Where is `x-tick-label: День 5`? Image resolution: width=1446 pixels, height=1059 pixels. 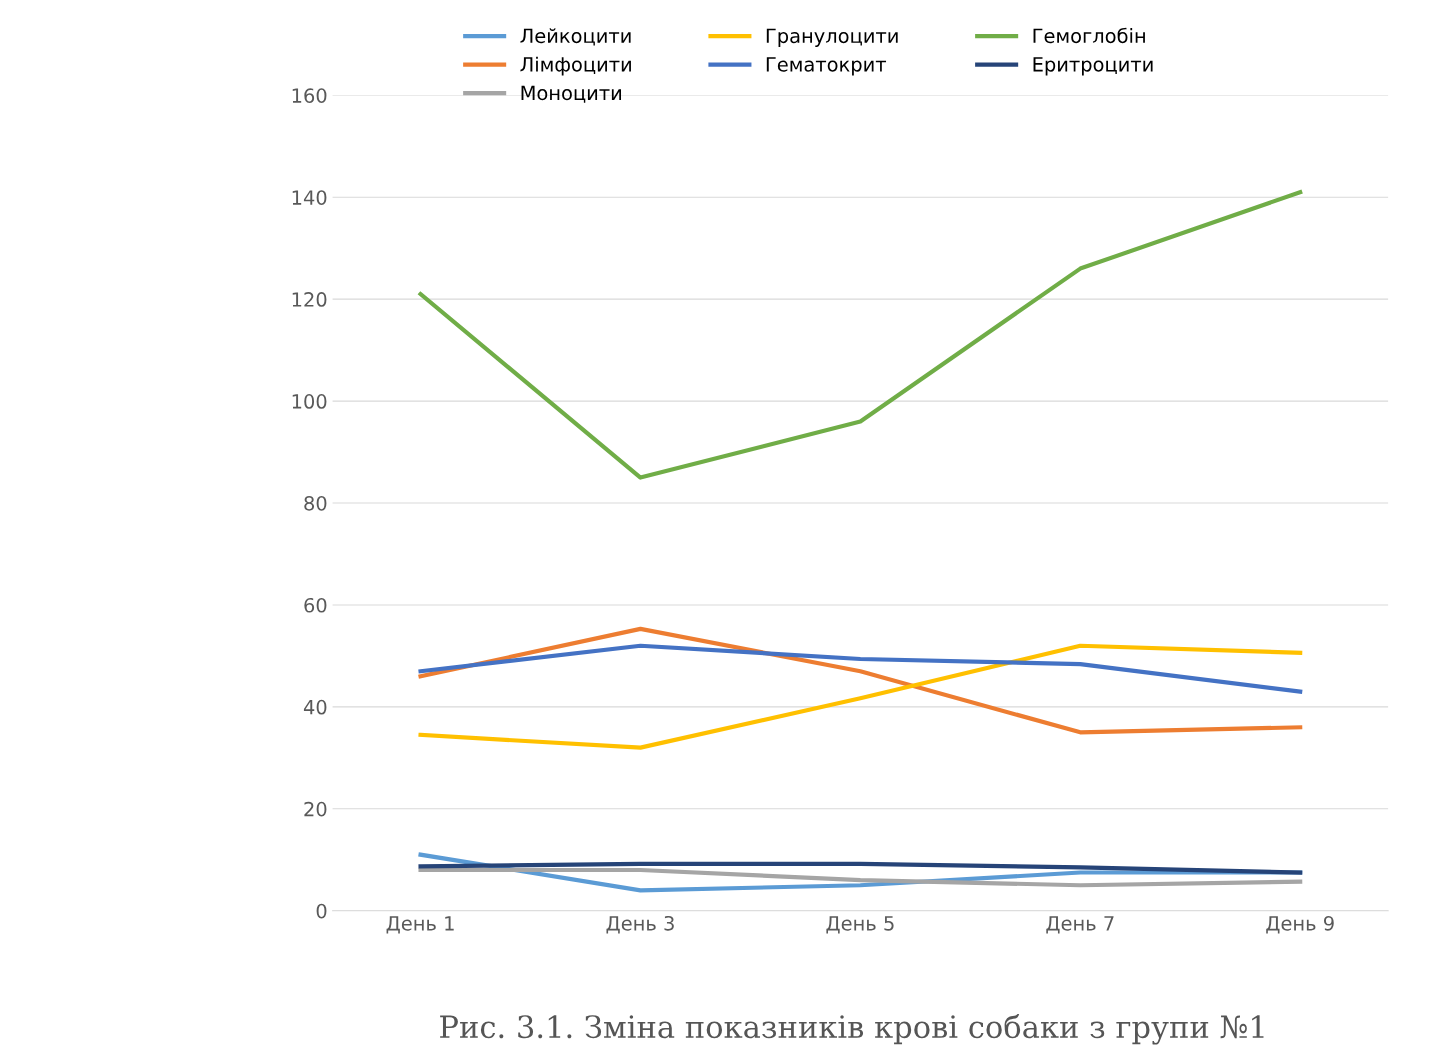
x-tick-label: День 5 is located at coordinates (860, 925).